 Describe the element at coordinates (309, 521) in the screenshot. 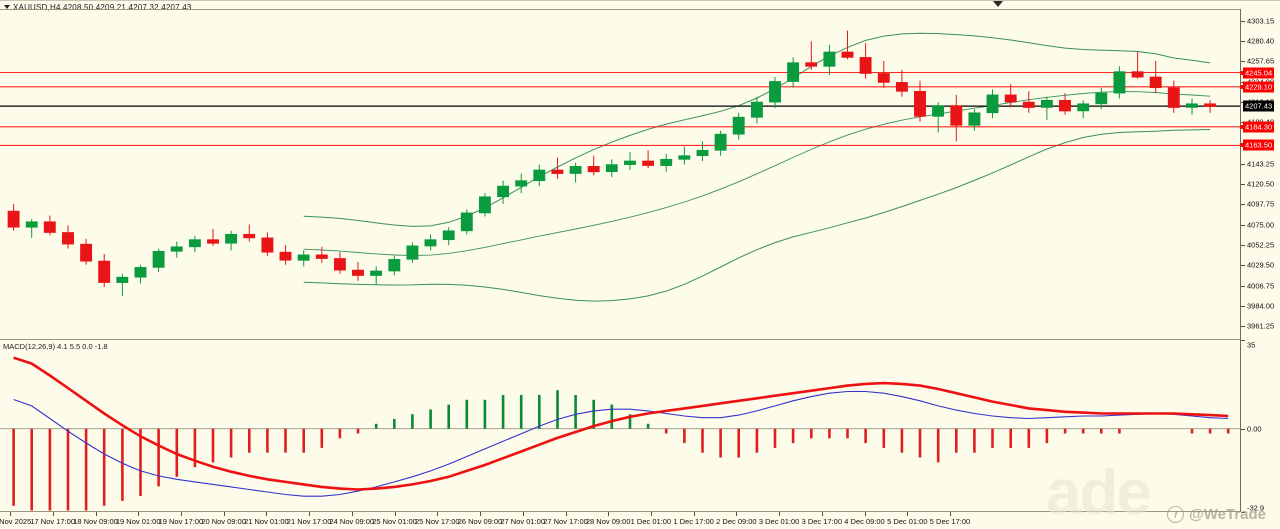

I see `time-tick-label: 21 Nov 17:00` at that location.